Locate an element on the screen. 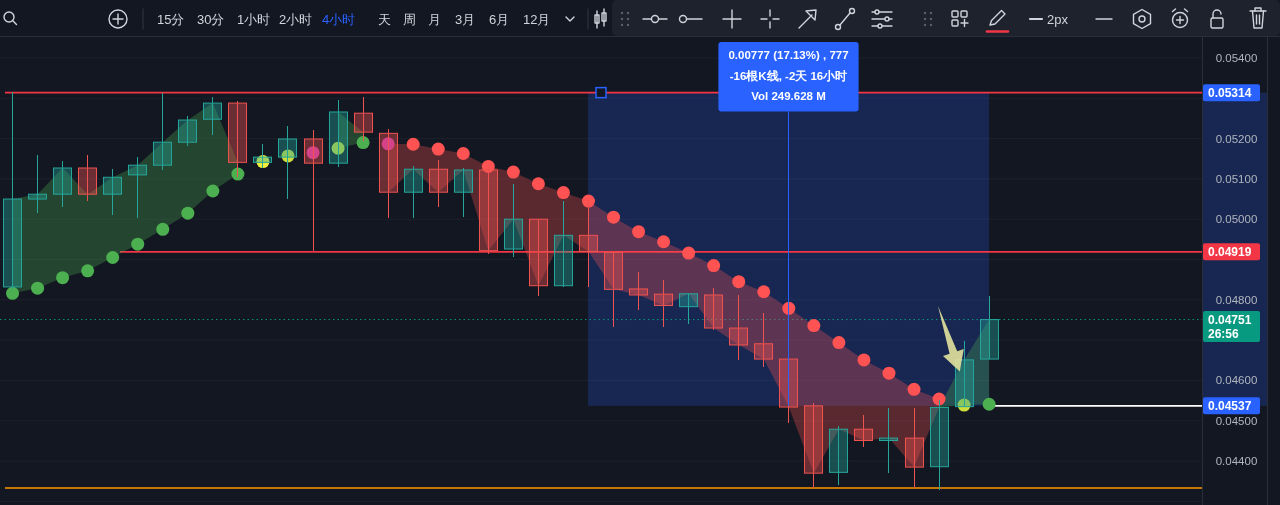 The width and height of the screenshot is (1280, 505). text: 15分 is located at coordinates (171, 19).